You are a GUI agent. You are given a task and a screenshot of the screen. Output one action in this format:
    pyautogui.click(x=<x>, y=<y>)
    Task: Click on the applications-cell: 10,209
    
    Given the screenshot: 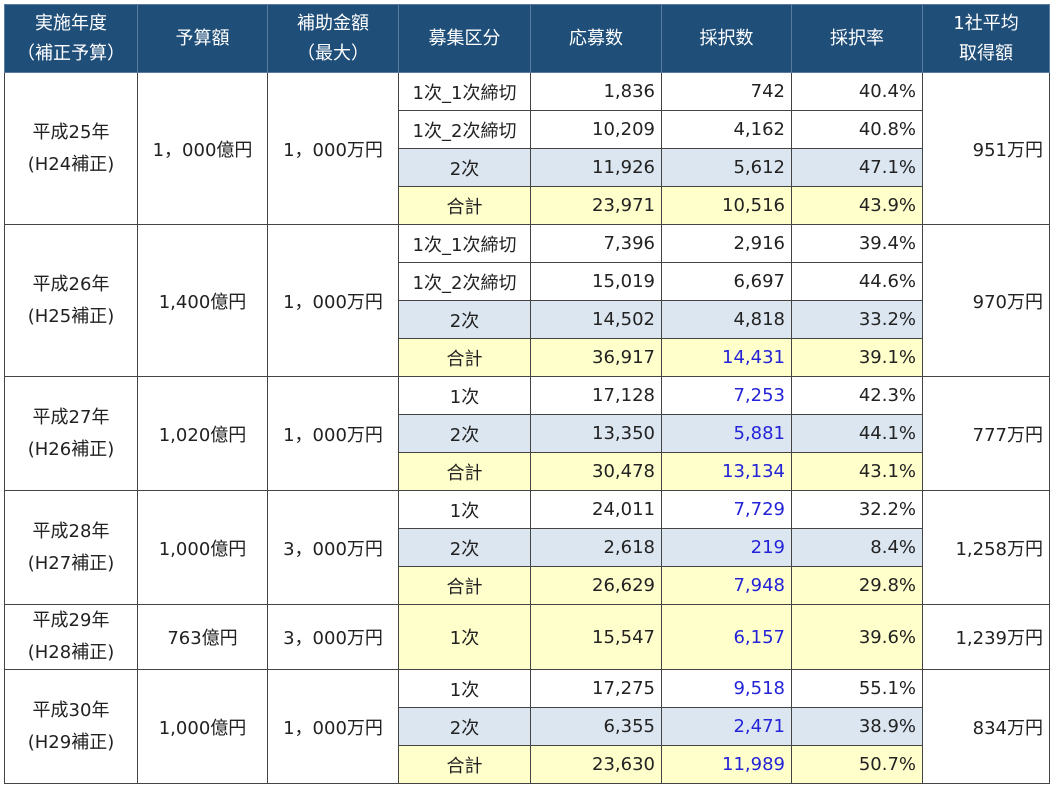 What is the action you would take?
    pyautogui.click(x=596, y=129)
    